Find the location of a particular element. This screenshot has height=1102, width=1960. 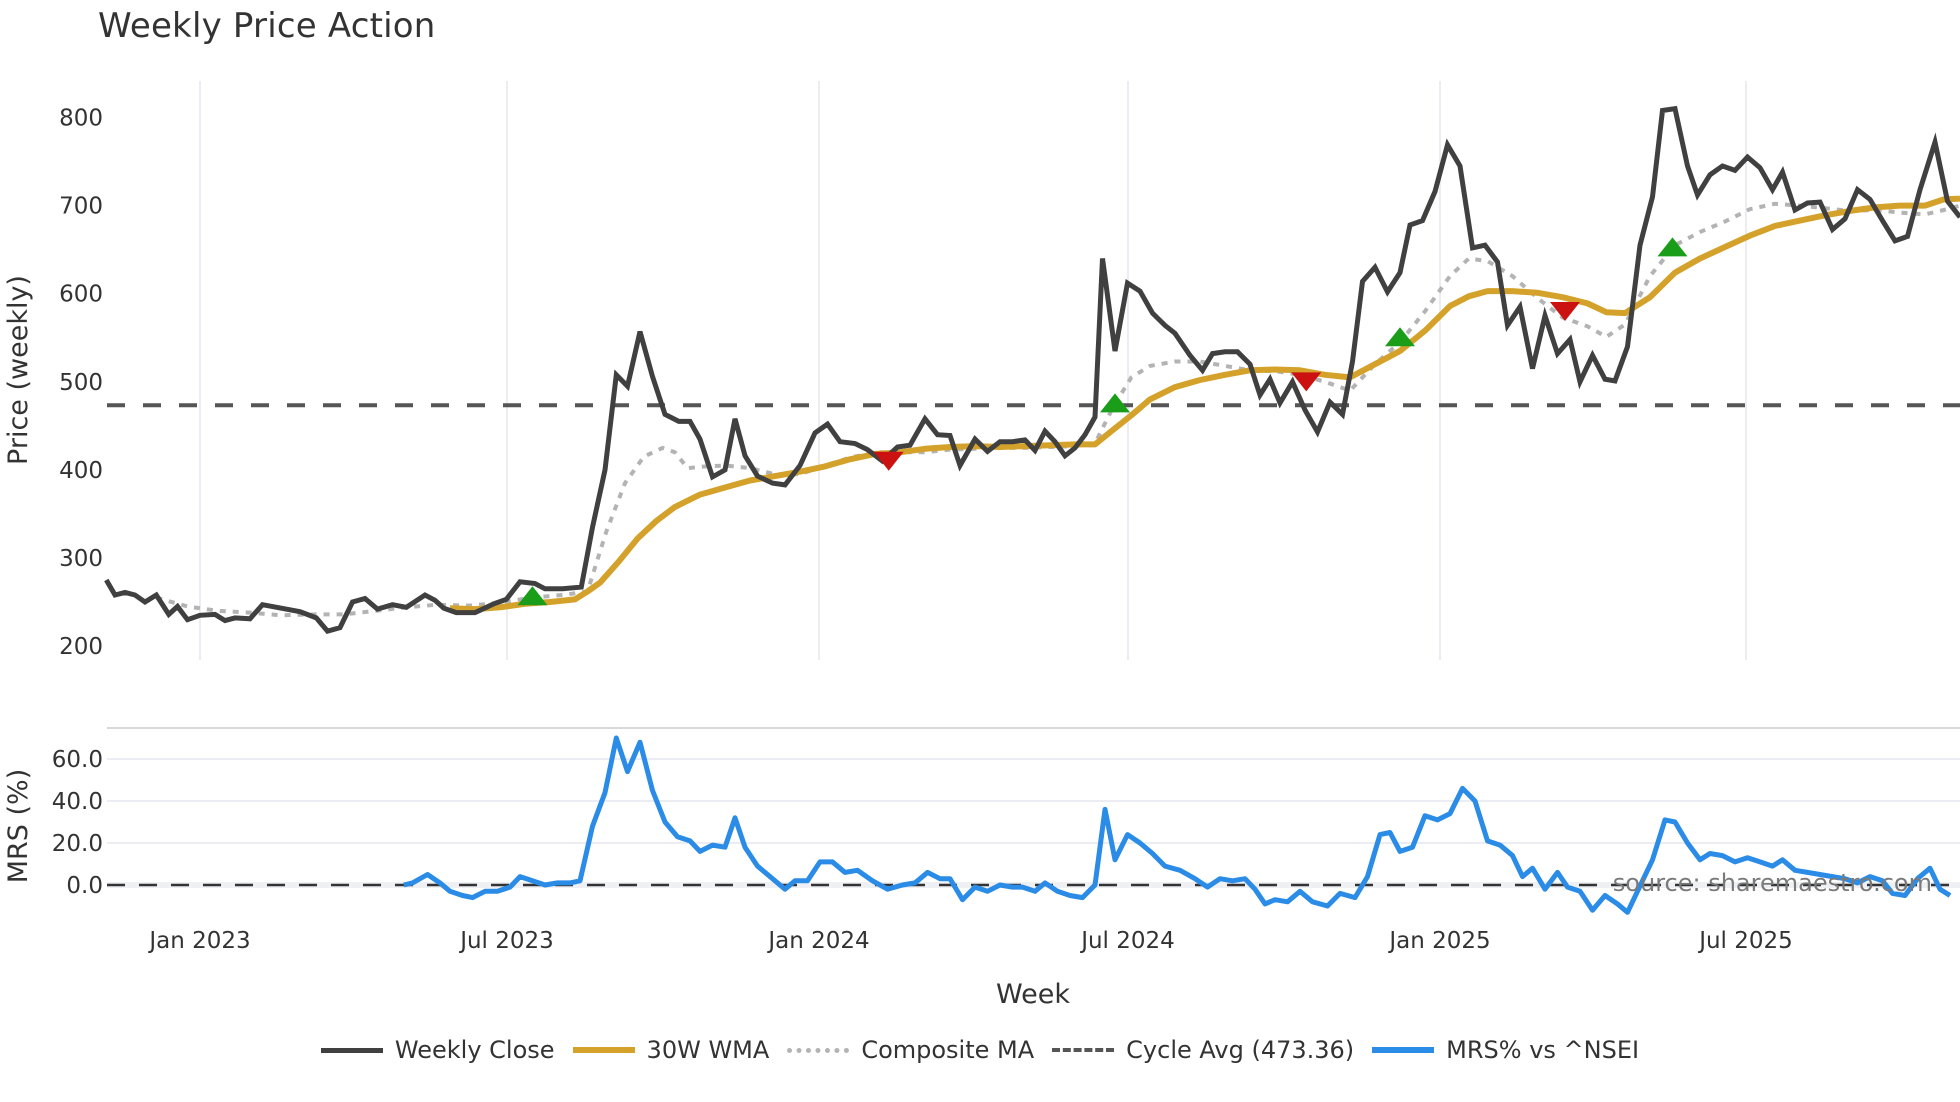

price-y-ticks: 200 300 400 500 600 700 800 is located at coordinates (81, 383).